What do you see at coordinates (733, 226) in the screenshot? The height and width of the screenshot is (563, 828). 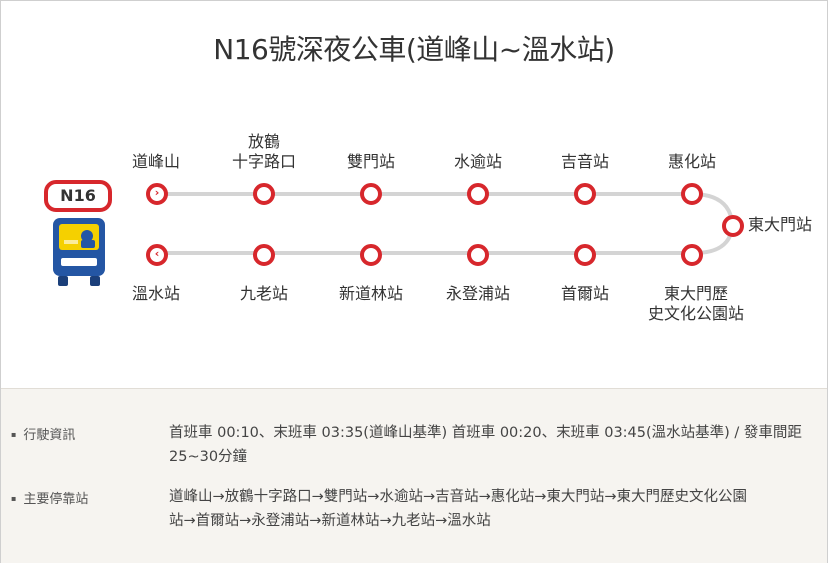 I see `stop-marker-turn` at bounding box center [733, 226].